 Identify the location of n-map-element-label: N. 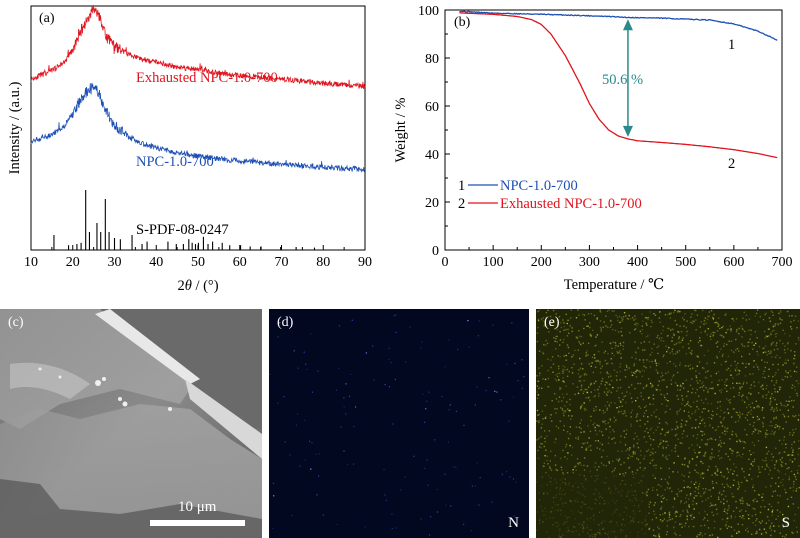
(513, 523).